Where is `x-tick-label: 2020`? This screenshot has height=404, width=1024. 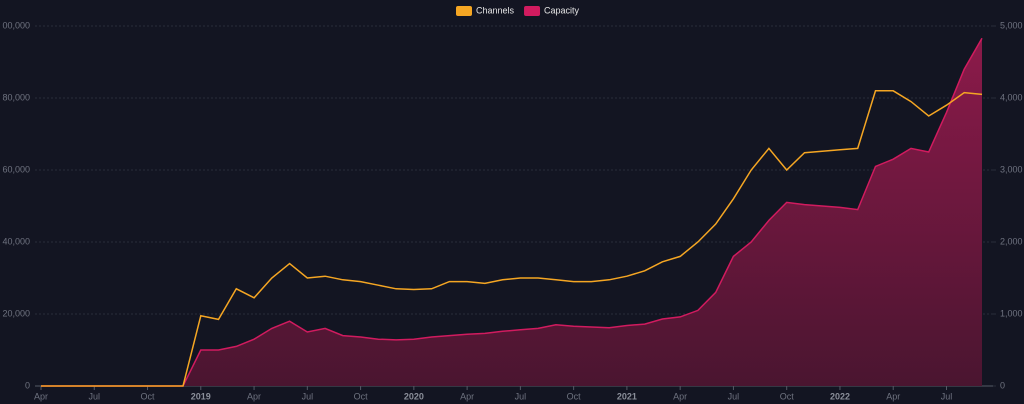
x-tick-label: 2020 is located at coordinates (414, 396).